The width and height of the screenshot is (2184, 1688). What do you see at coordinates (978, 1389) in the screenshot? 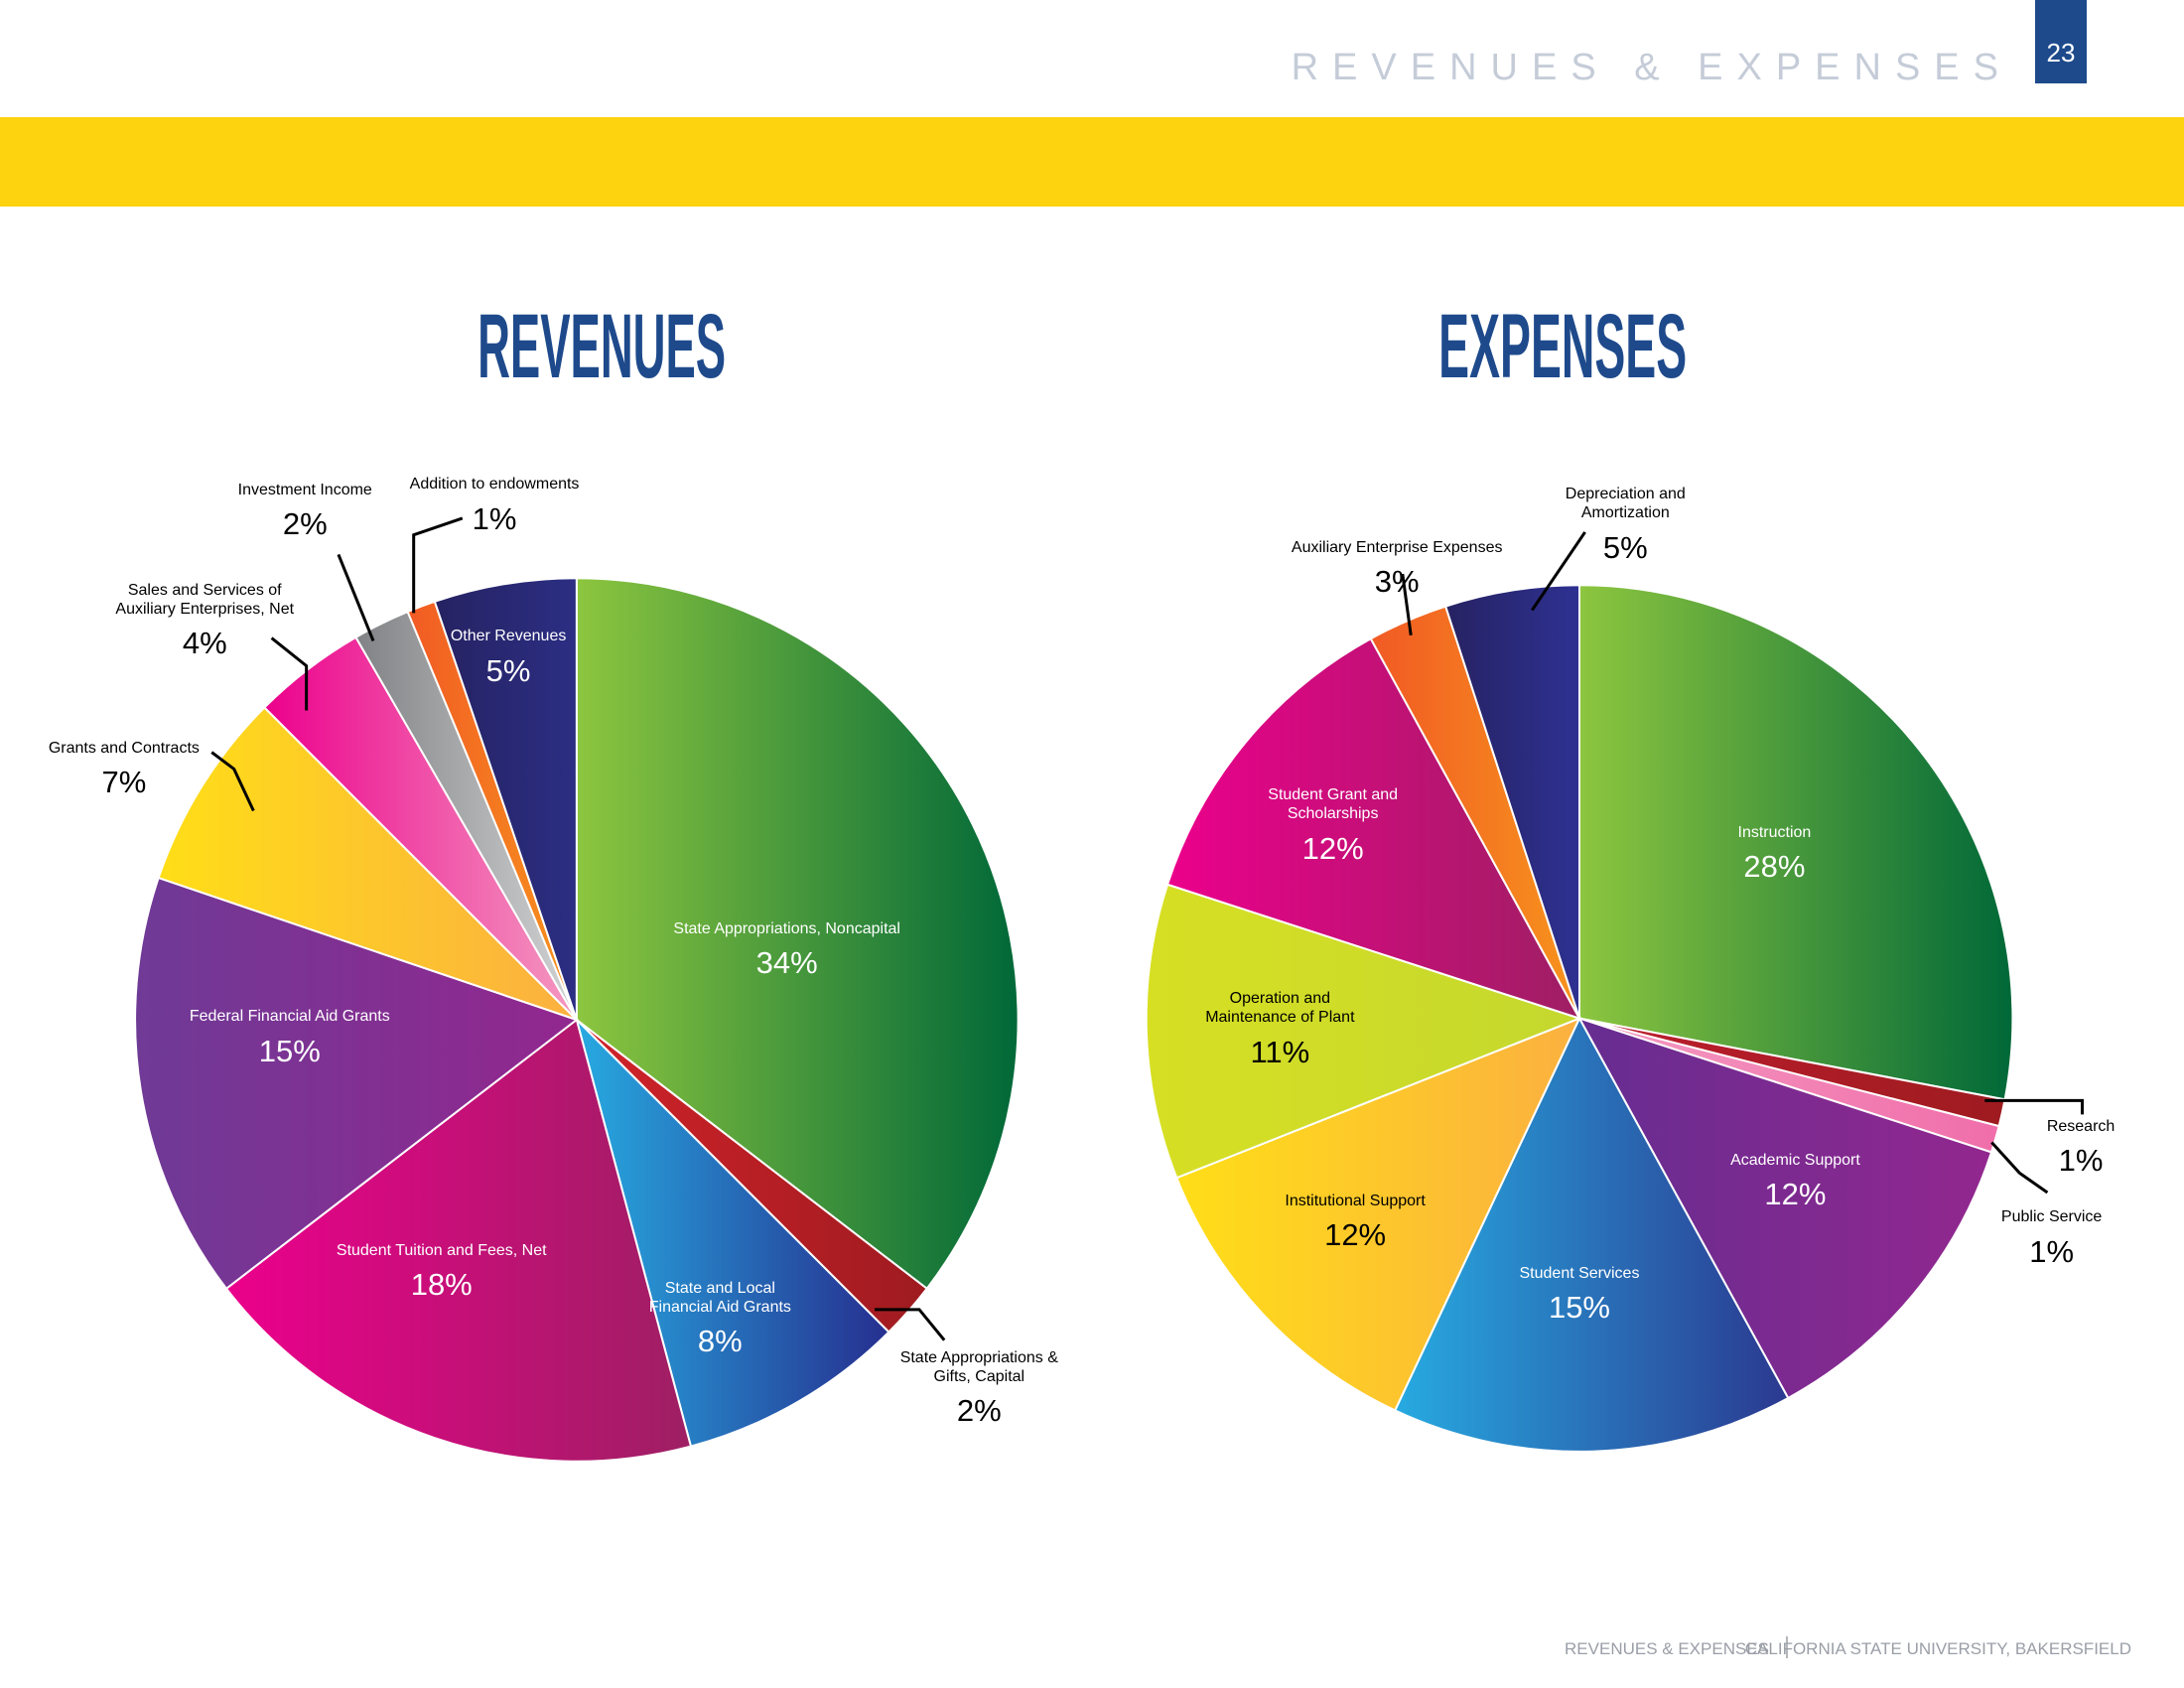
I see `slice-label: State Appropriations & Gifts, Capital 2%` at bounding box center [978, 1389].